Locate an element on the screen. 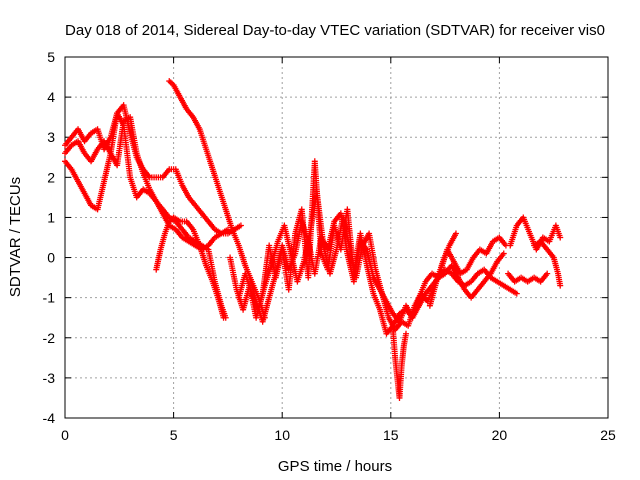 This screenshot has width=640, height=480. y-tick-label: -4 is located at coordinates (49, 418).